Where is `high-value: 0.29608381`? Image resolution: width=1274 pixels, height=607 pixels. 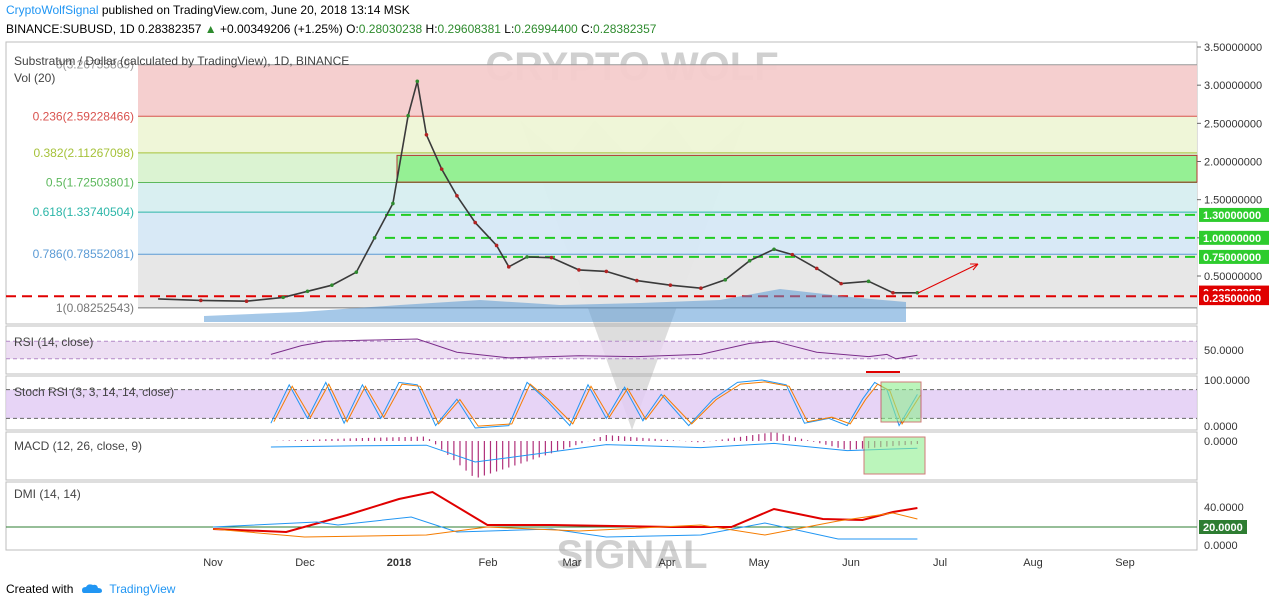 high-value: 0.29608381 is located at coordinates (469, 29).